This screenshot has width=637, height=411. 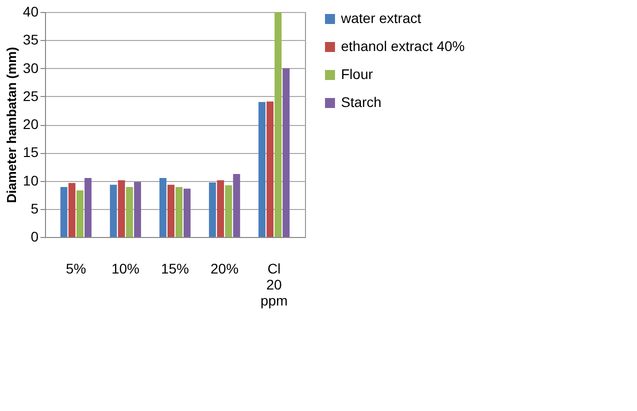 I want to click on y-tick-label: 25, so click(x=30, y=96).